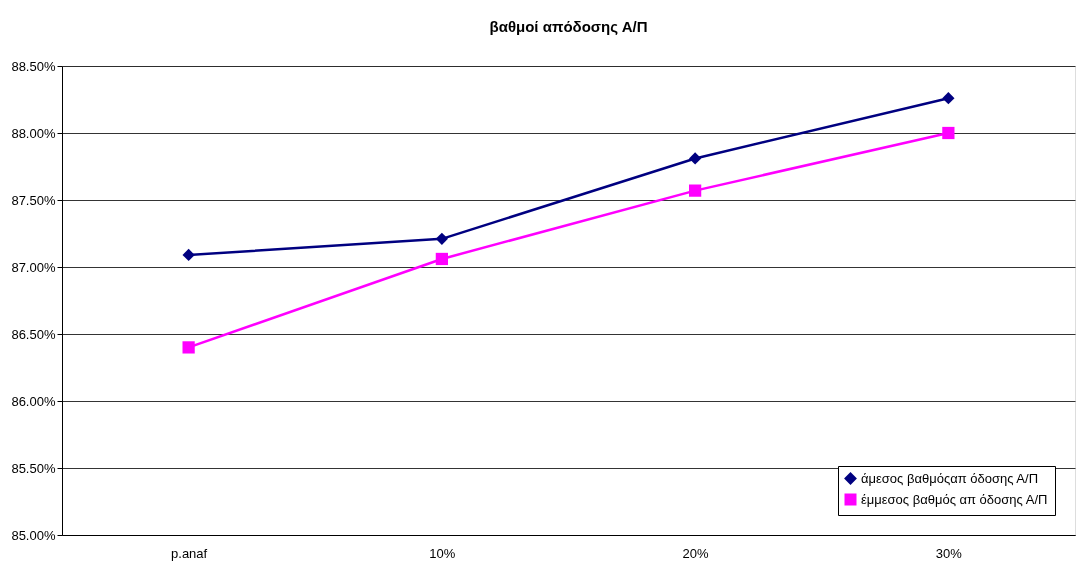 This screenshot has width=1085, height=570. Describe the element at coordinates (949, 553) in the screenshot. I see `x-tick-label: 30%` at that location.